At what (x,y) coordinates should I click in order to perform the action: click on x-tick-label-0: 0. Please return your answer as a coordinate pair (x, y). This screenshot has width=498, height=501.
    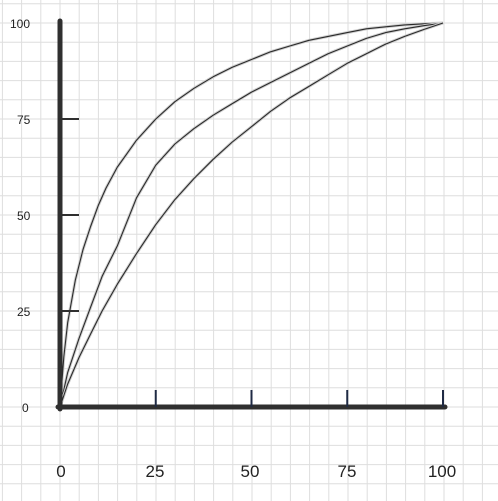
    Looking at the image, I should click on (60, 471).